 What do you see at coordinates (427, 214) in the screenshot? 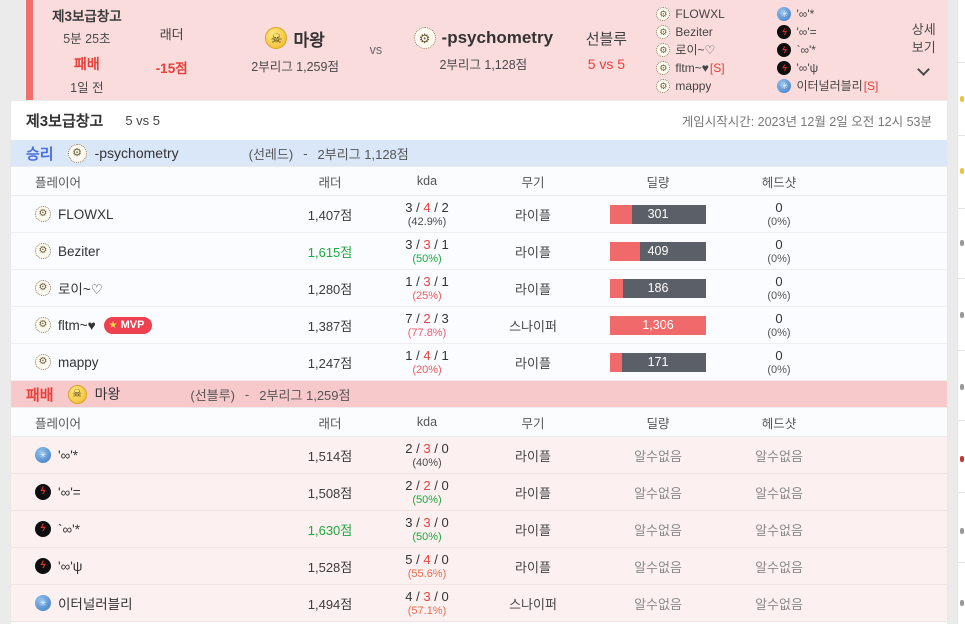
I see `kda-cell: 3 / 4 / 2 (42.9%)` at bounding box center [427, 214].